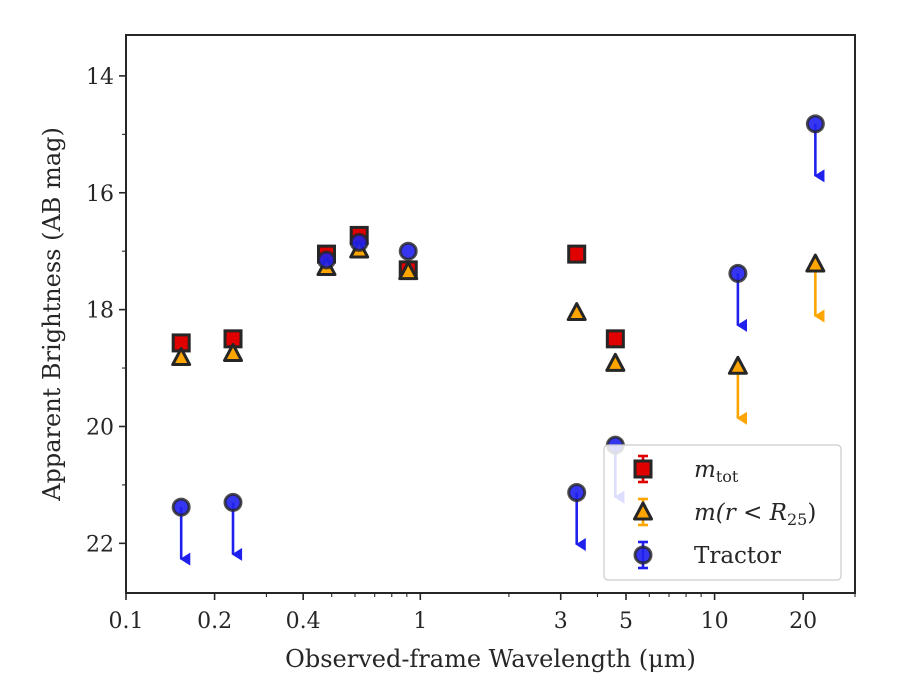 This screenshot has height=700, width=900. Describe the element at coordinates (100, 427) in the screenshot. I see `y-tick-label: 20` at that location.